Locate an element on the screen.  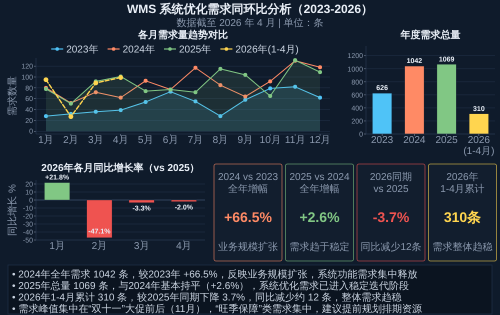
text: 同比减少12条 is located at coordinates (391, 247).